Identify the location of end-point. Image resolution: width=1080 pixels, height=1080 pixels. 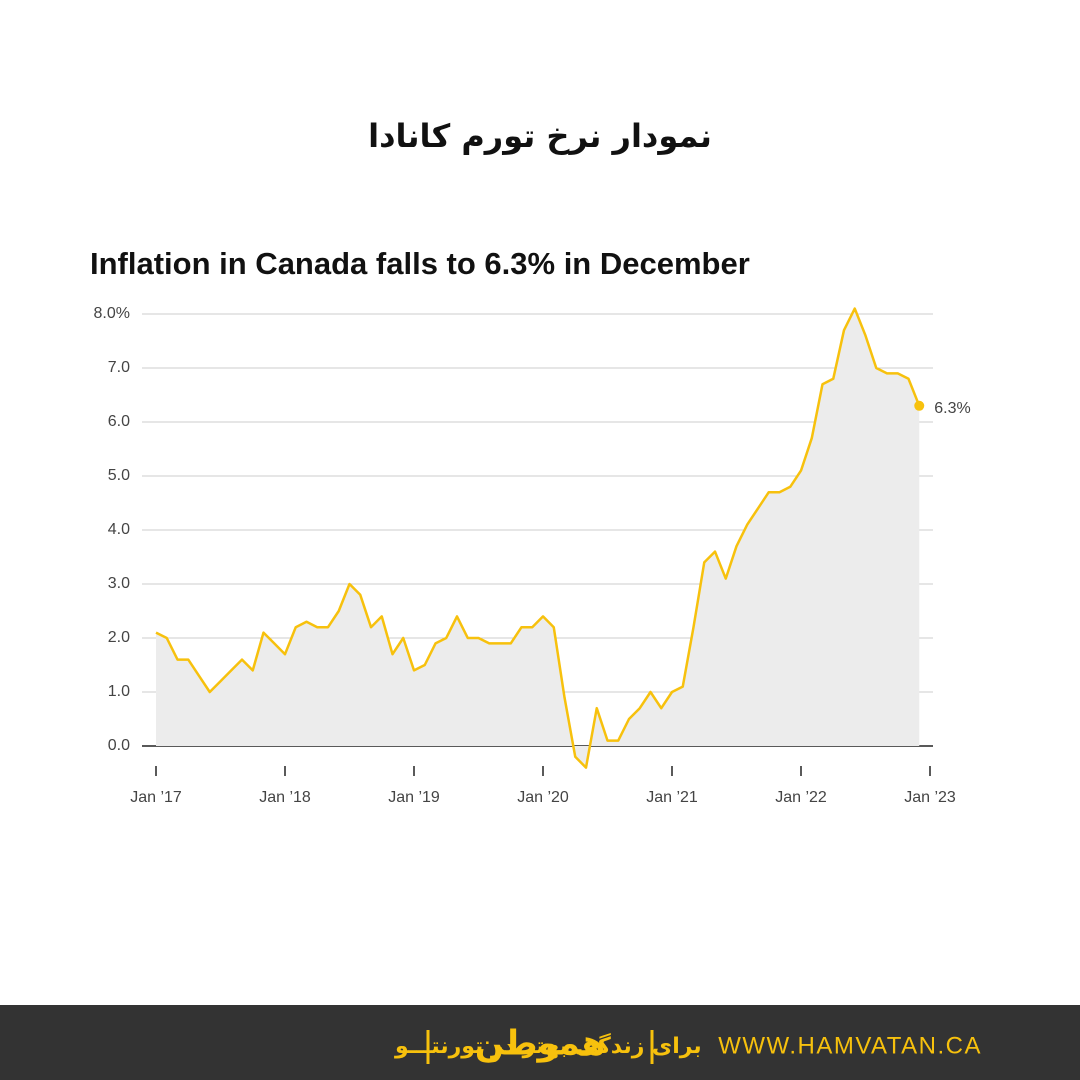
(919, 405).